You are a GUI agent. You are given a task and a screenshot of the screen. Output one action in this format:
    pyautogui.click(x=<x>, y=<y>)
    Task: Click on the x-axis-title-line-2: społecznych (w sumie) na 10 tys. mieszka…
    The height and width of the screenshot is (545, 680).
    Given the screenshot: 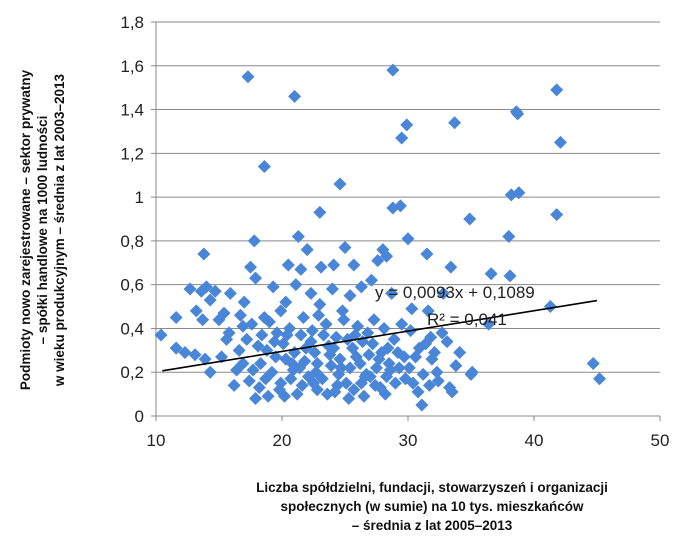 What is the action you would take?
    pyautogui.click(x=432, y=506)
    